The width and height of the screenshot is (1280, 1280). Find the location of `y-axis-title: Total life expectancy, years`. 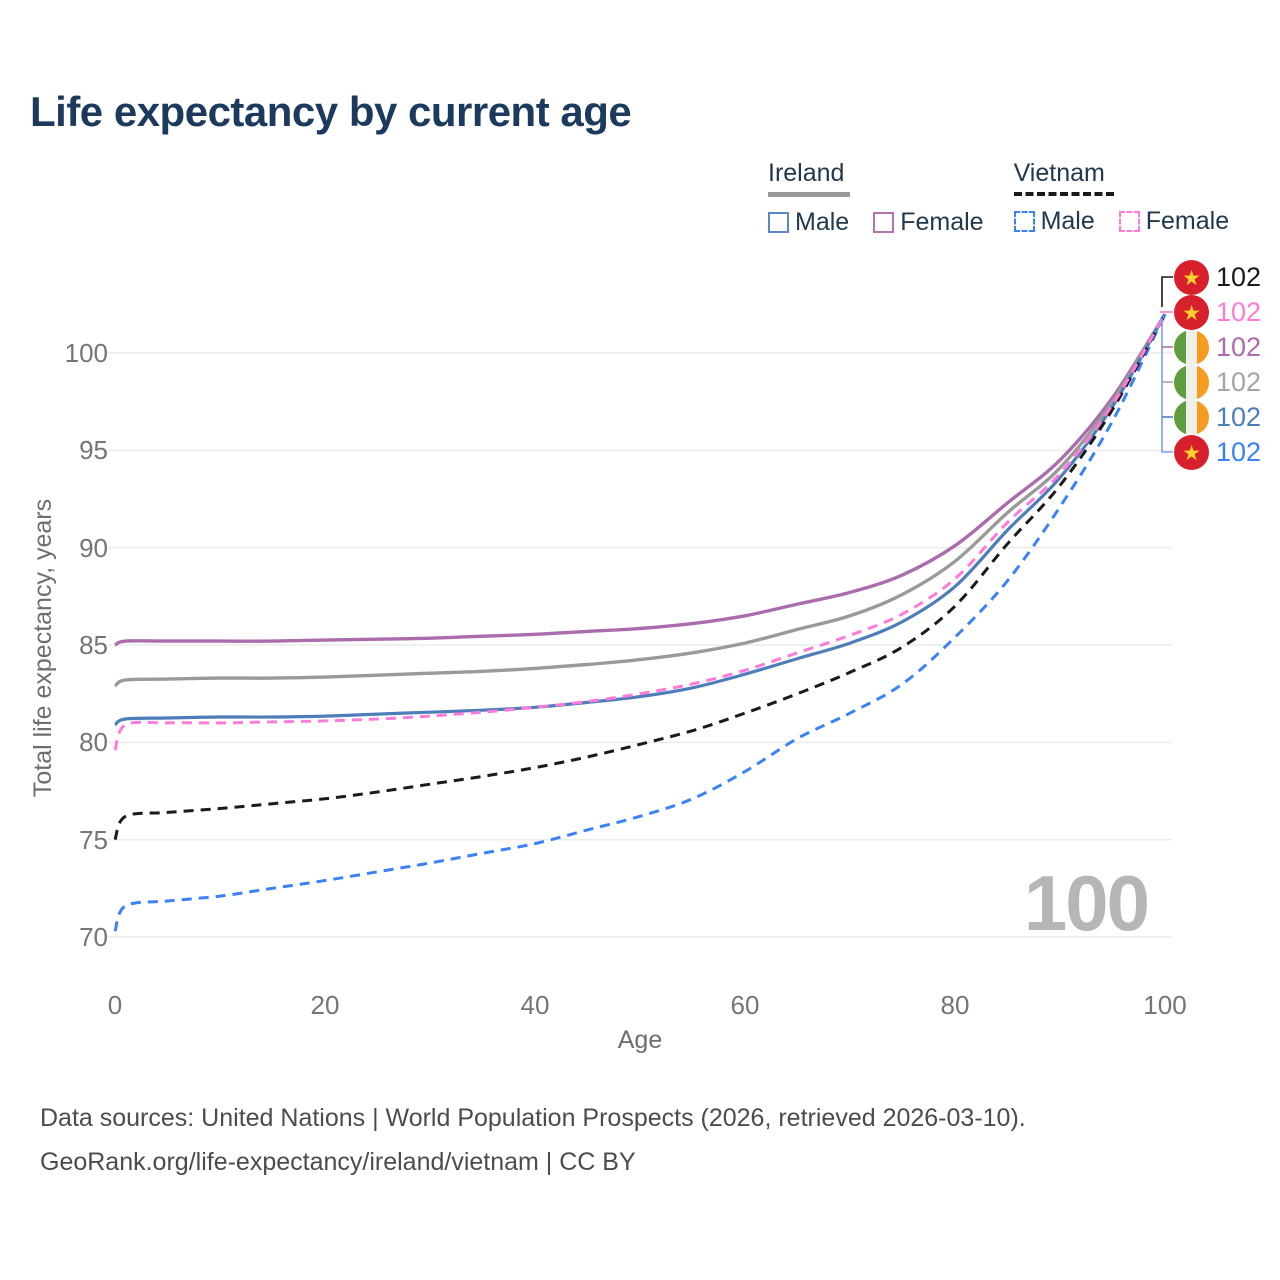

y-axis-title: Total life expectancy, years is located at coordinates (43, 648).